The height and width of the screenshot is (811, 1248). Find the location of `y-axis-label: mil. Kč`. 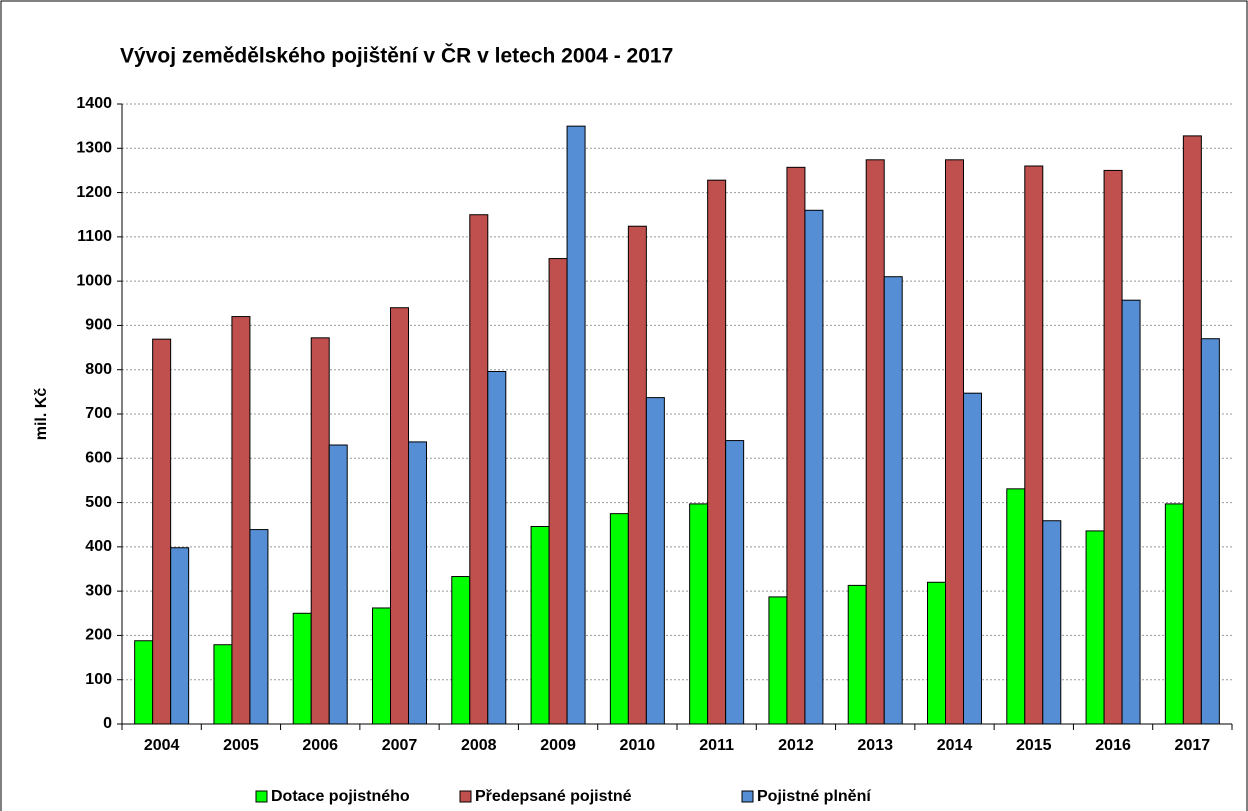

y-axis-label: mil. Kč is located at coordinates (41, 414).